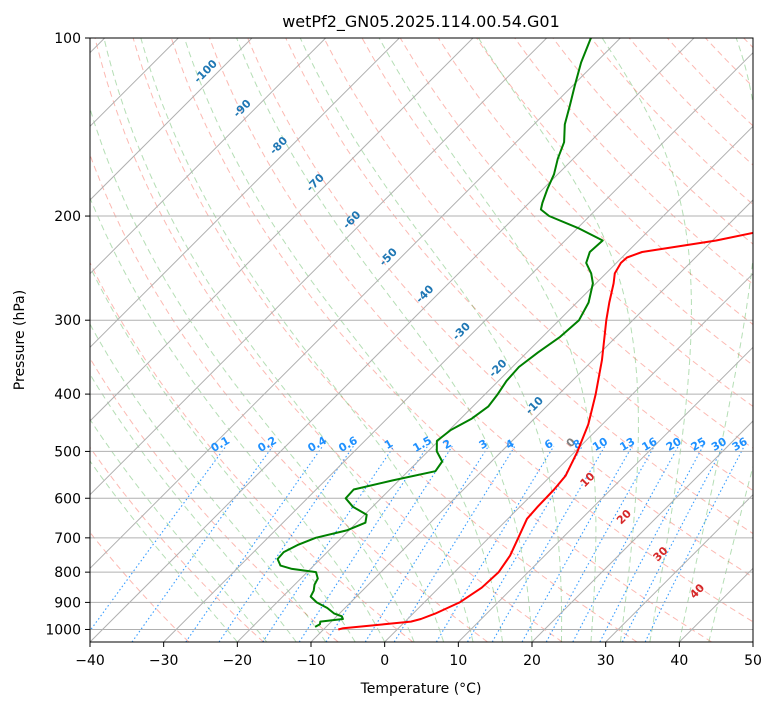 The height and width of the screenshot is (708, 775). I want to click on x-tick-label: −40, so click(90, 661).